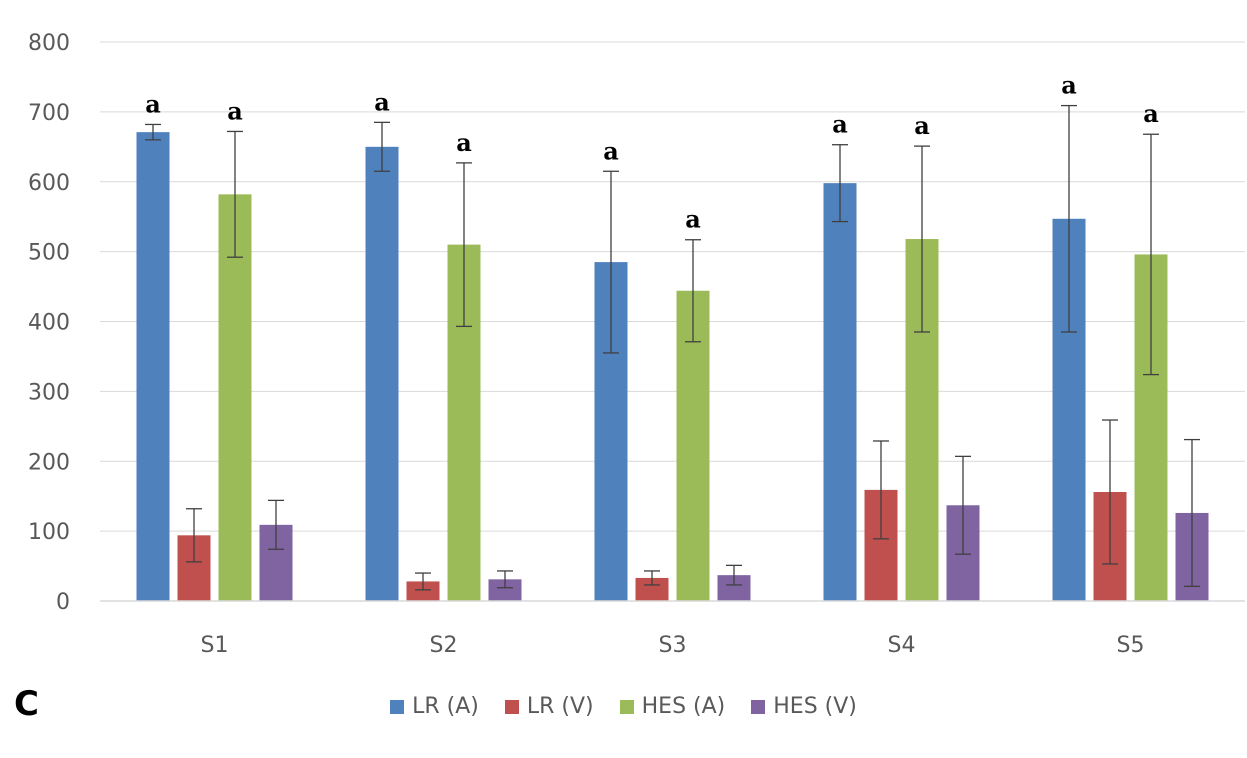 The width and height of the screenshot is (1247, 758). I want to click on legend-item: LR (V), so click(549, 706).